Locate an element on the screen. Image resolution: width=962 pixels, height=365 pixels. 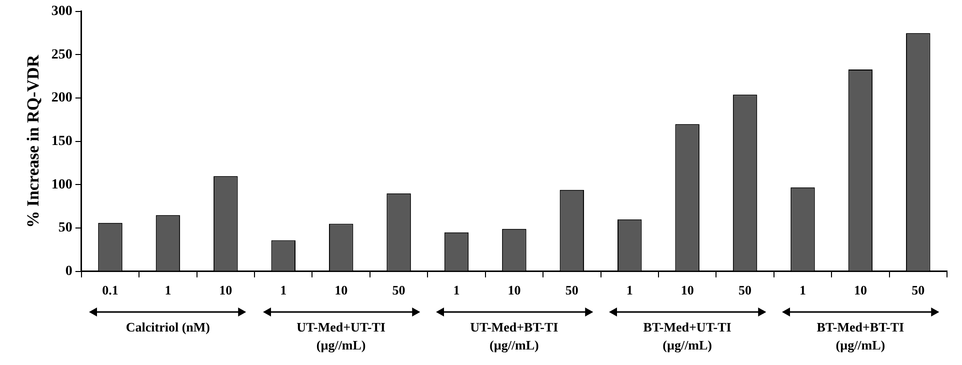
x-tick-label: 0.1 is located at coordinates (110, 290).